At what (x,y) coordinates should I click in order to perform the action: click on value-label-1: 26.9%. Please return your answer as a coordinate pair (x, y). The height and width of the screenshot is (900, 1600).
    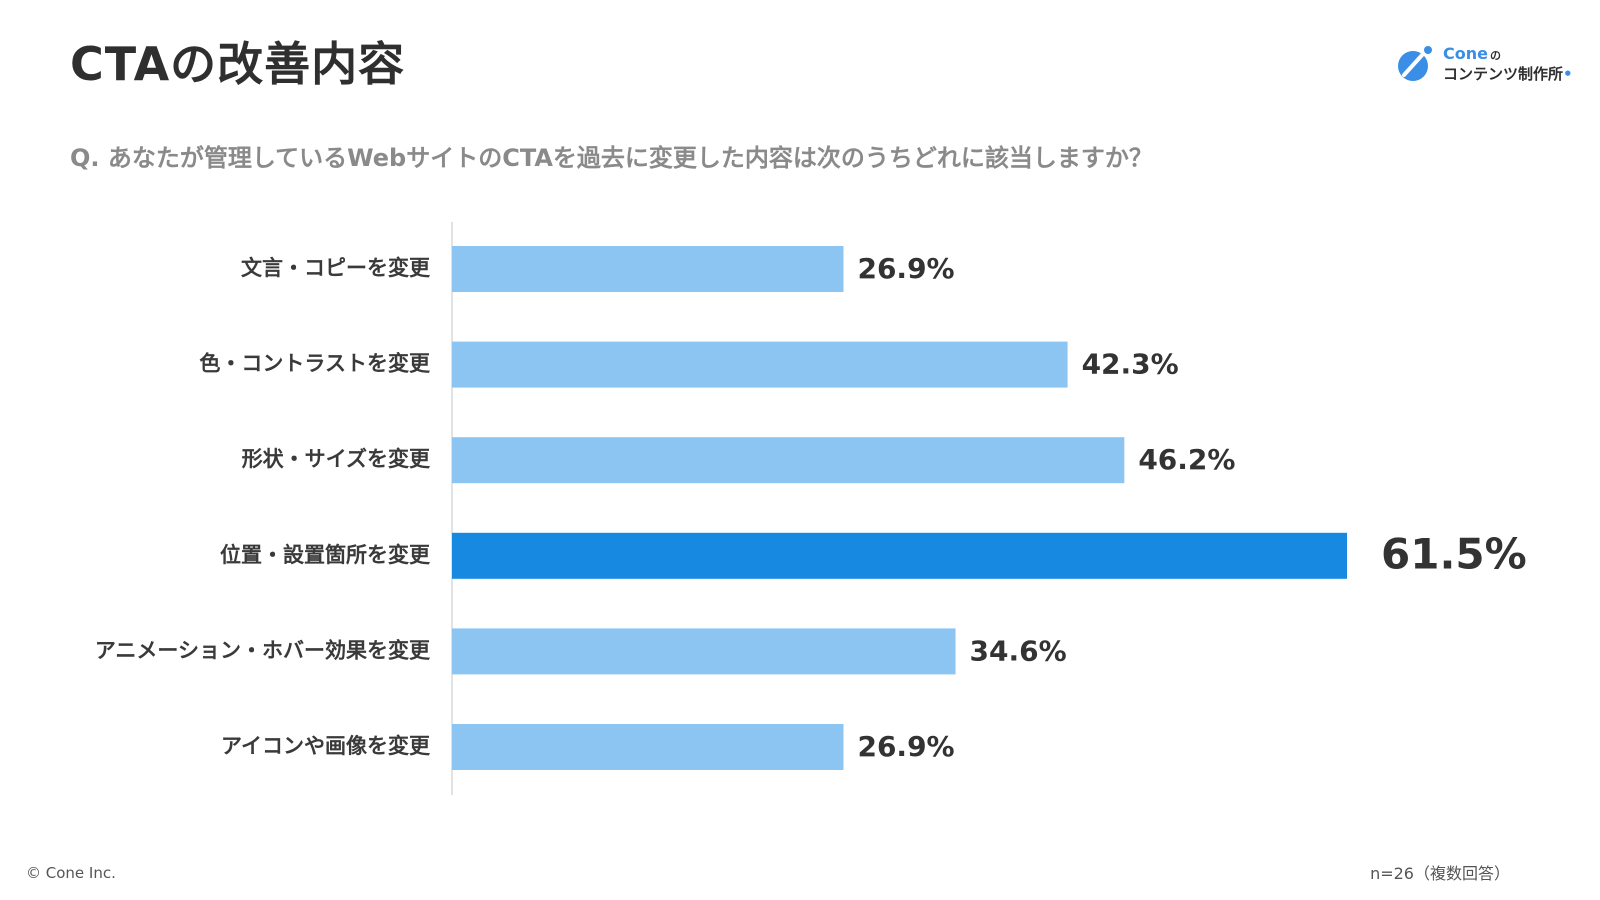
    Looking at the image, I should click on (905, 268).